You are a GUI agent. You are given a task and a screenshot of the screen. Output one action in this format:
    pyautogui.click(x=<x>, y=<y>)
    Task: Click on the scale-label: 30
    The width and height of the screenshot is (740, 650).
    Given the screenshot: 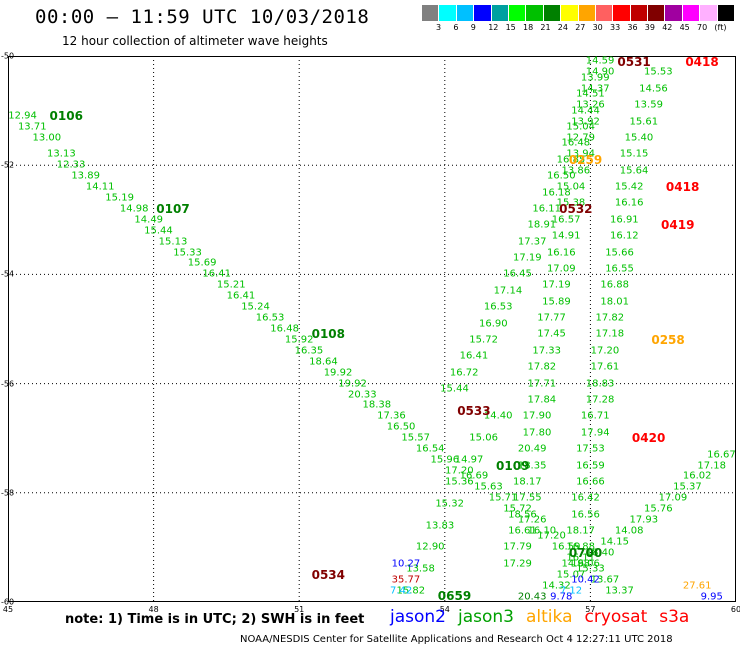 What is the action you would take?
    pyautogui.click(x=597, y=27)
    